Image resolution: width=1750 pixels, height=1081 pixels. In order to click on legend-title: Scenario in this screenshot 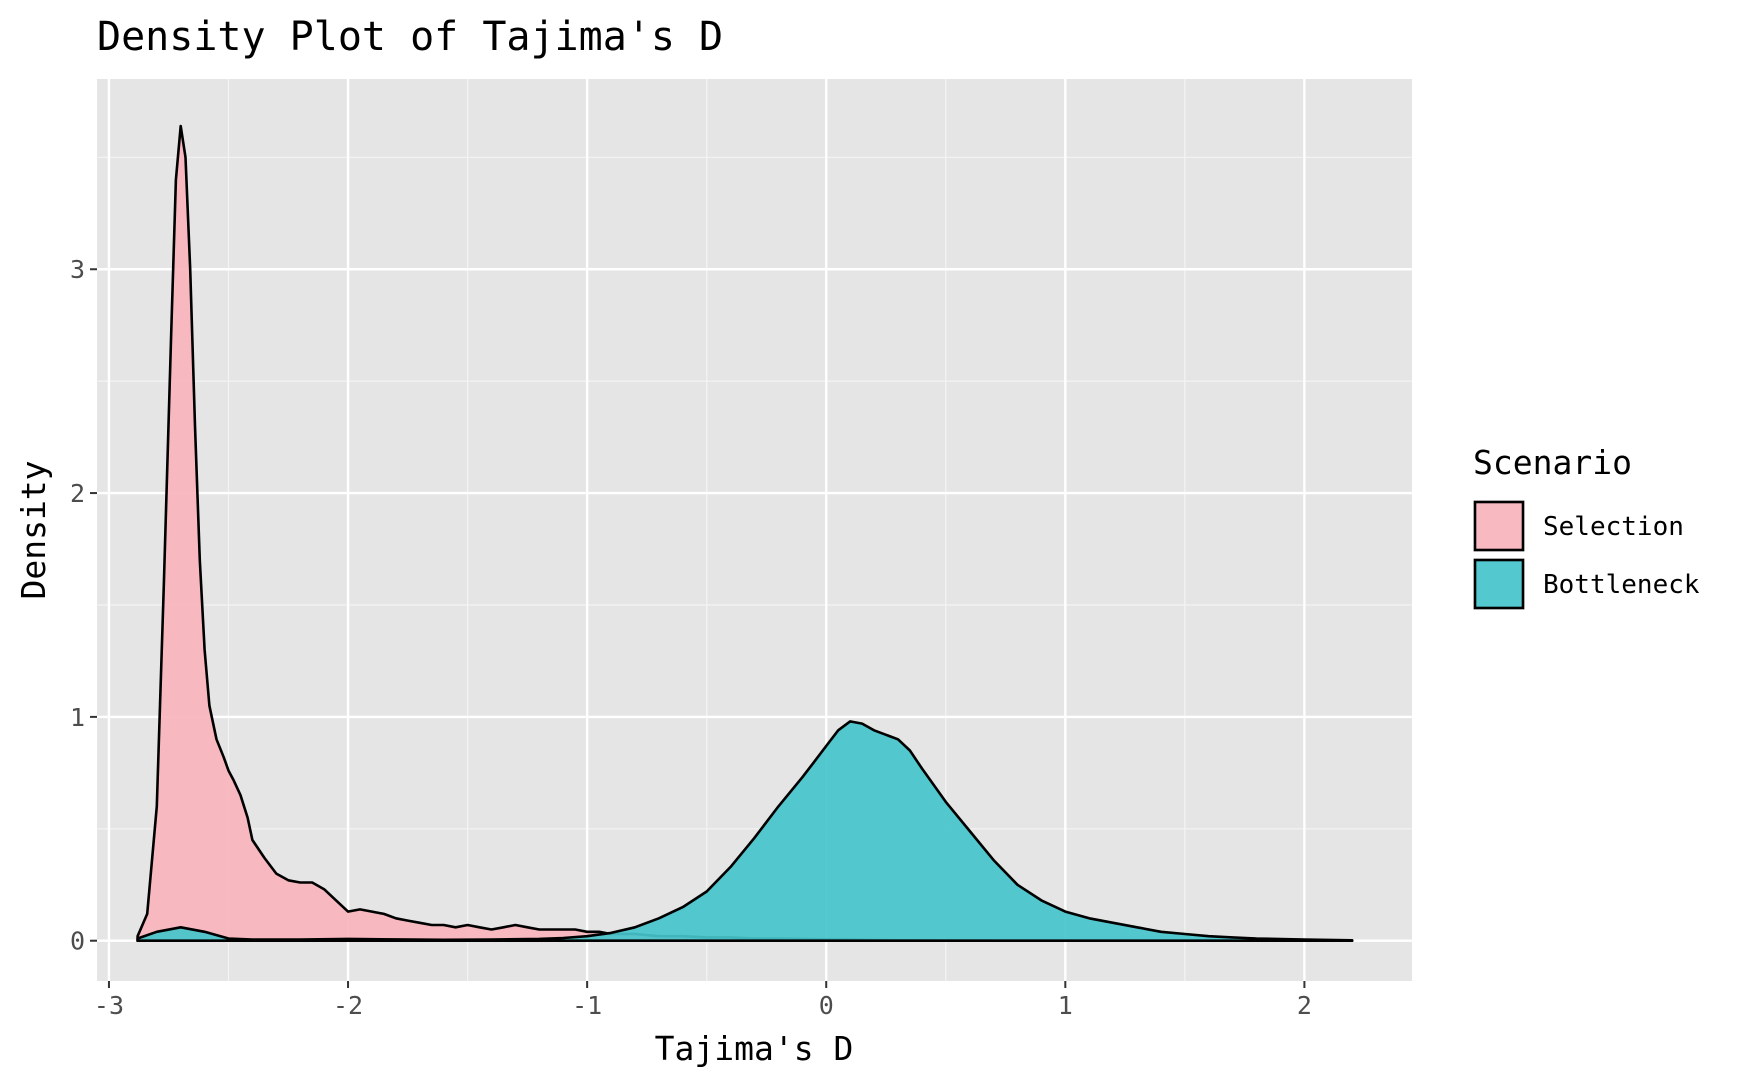, I will do `click(1552, 462)`.